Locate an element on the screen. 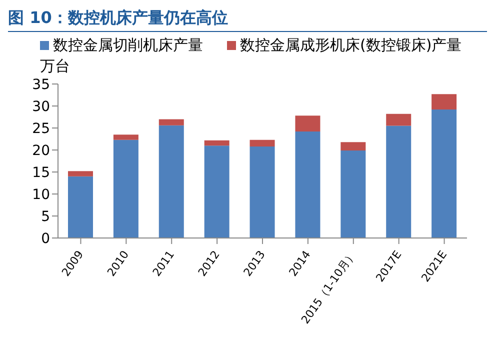  y-tick-label: 20 is located at coordinates (41, 150).